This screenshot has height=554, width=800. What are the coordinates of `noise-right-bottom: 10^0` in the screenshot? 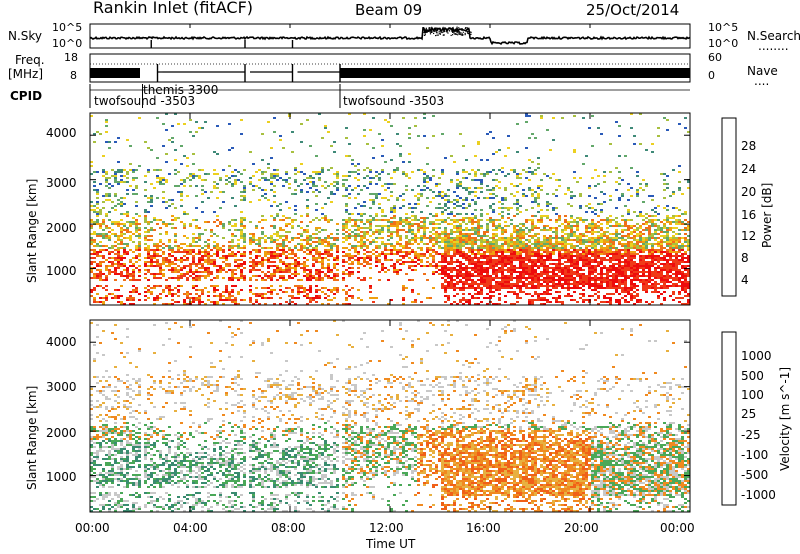 It's located at (723, 43).